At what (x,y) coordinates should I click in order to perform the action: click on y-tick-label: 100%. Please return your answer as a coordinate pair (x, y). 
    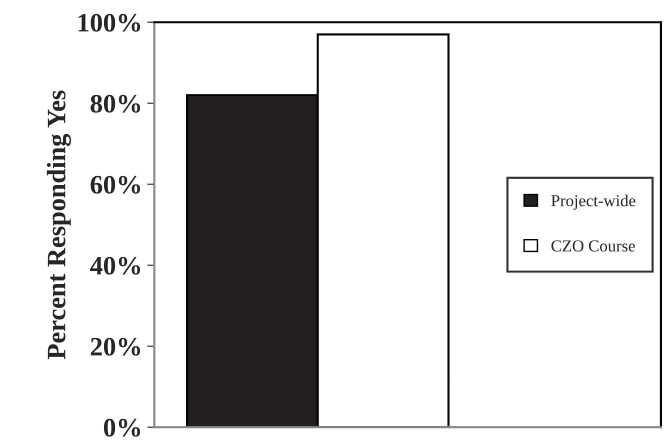
    Looking at the image, I should click on (109, 23).